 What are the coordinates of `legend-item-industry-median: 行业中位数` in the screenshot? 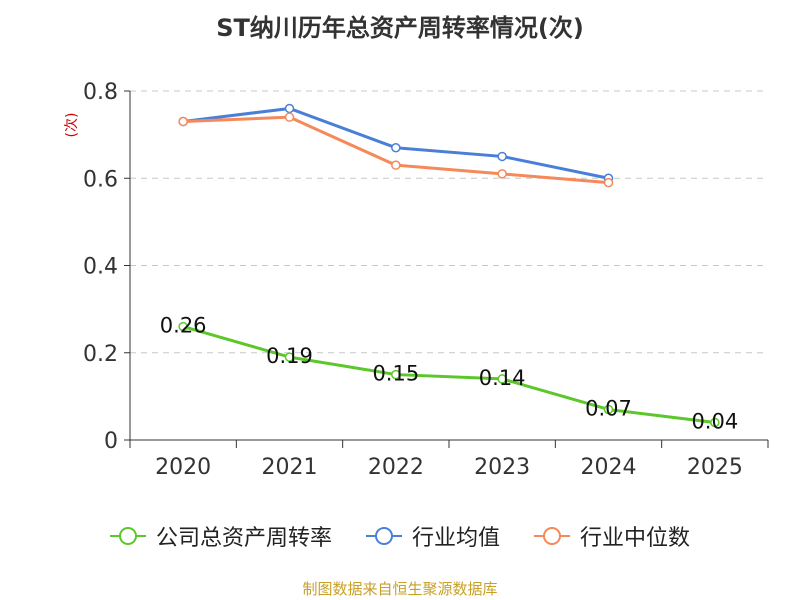 It's located at (612, 536).